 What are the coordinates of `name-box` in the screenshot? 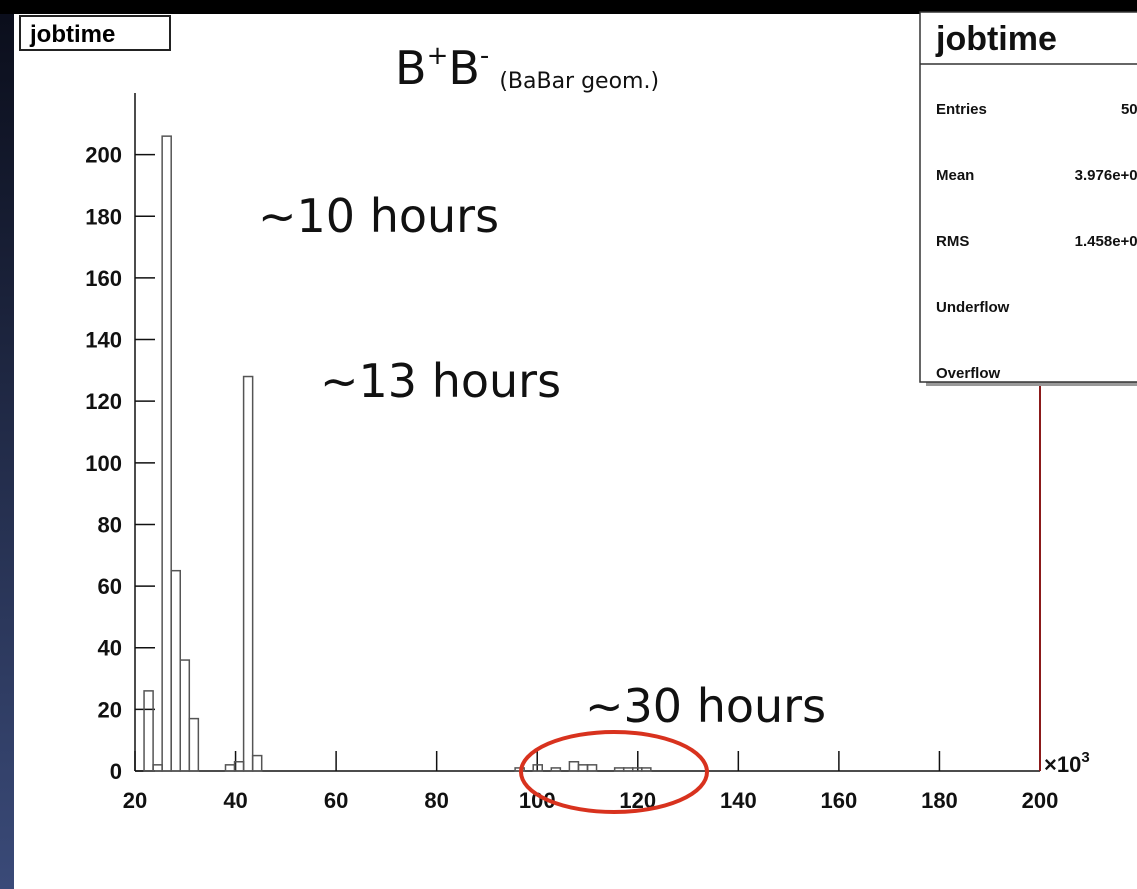 It's located at (95, 33).